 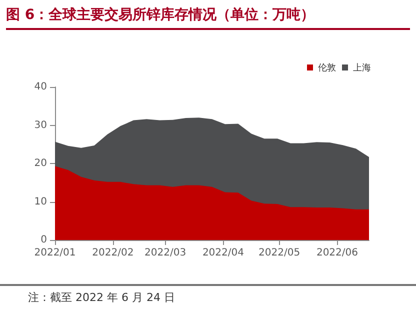 What do you see at coordinates (279, 253) in the screenshot?
I see `x-tick-label: 2022/05` at bounding box center [279, 253].